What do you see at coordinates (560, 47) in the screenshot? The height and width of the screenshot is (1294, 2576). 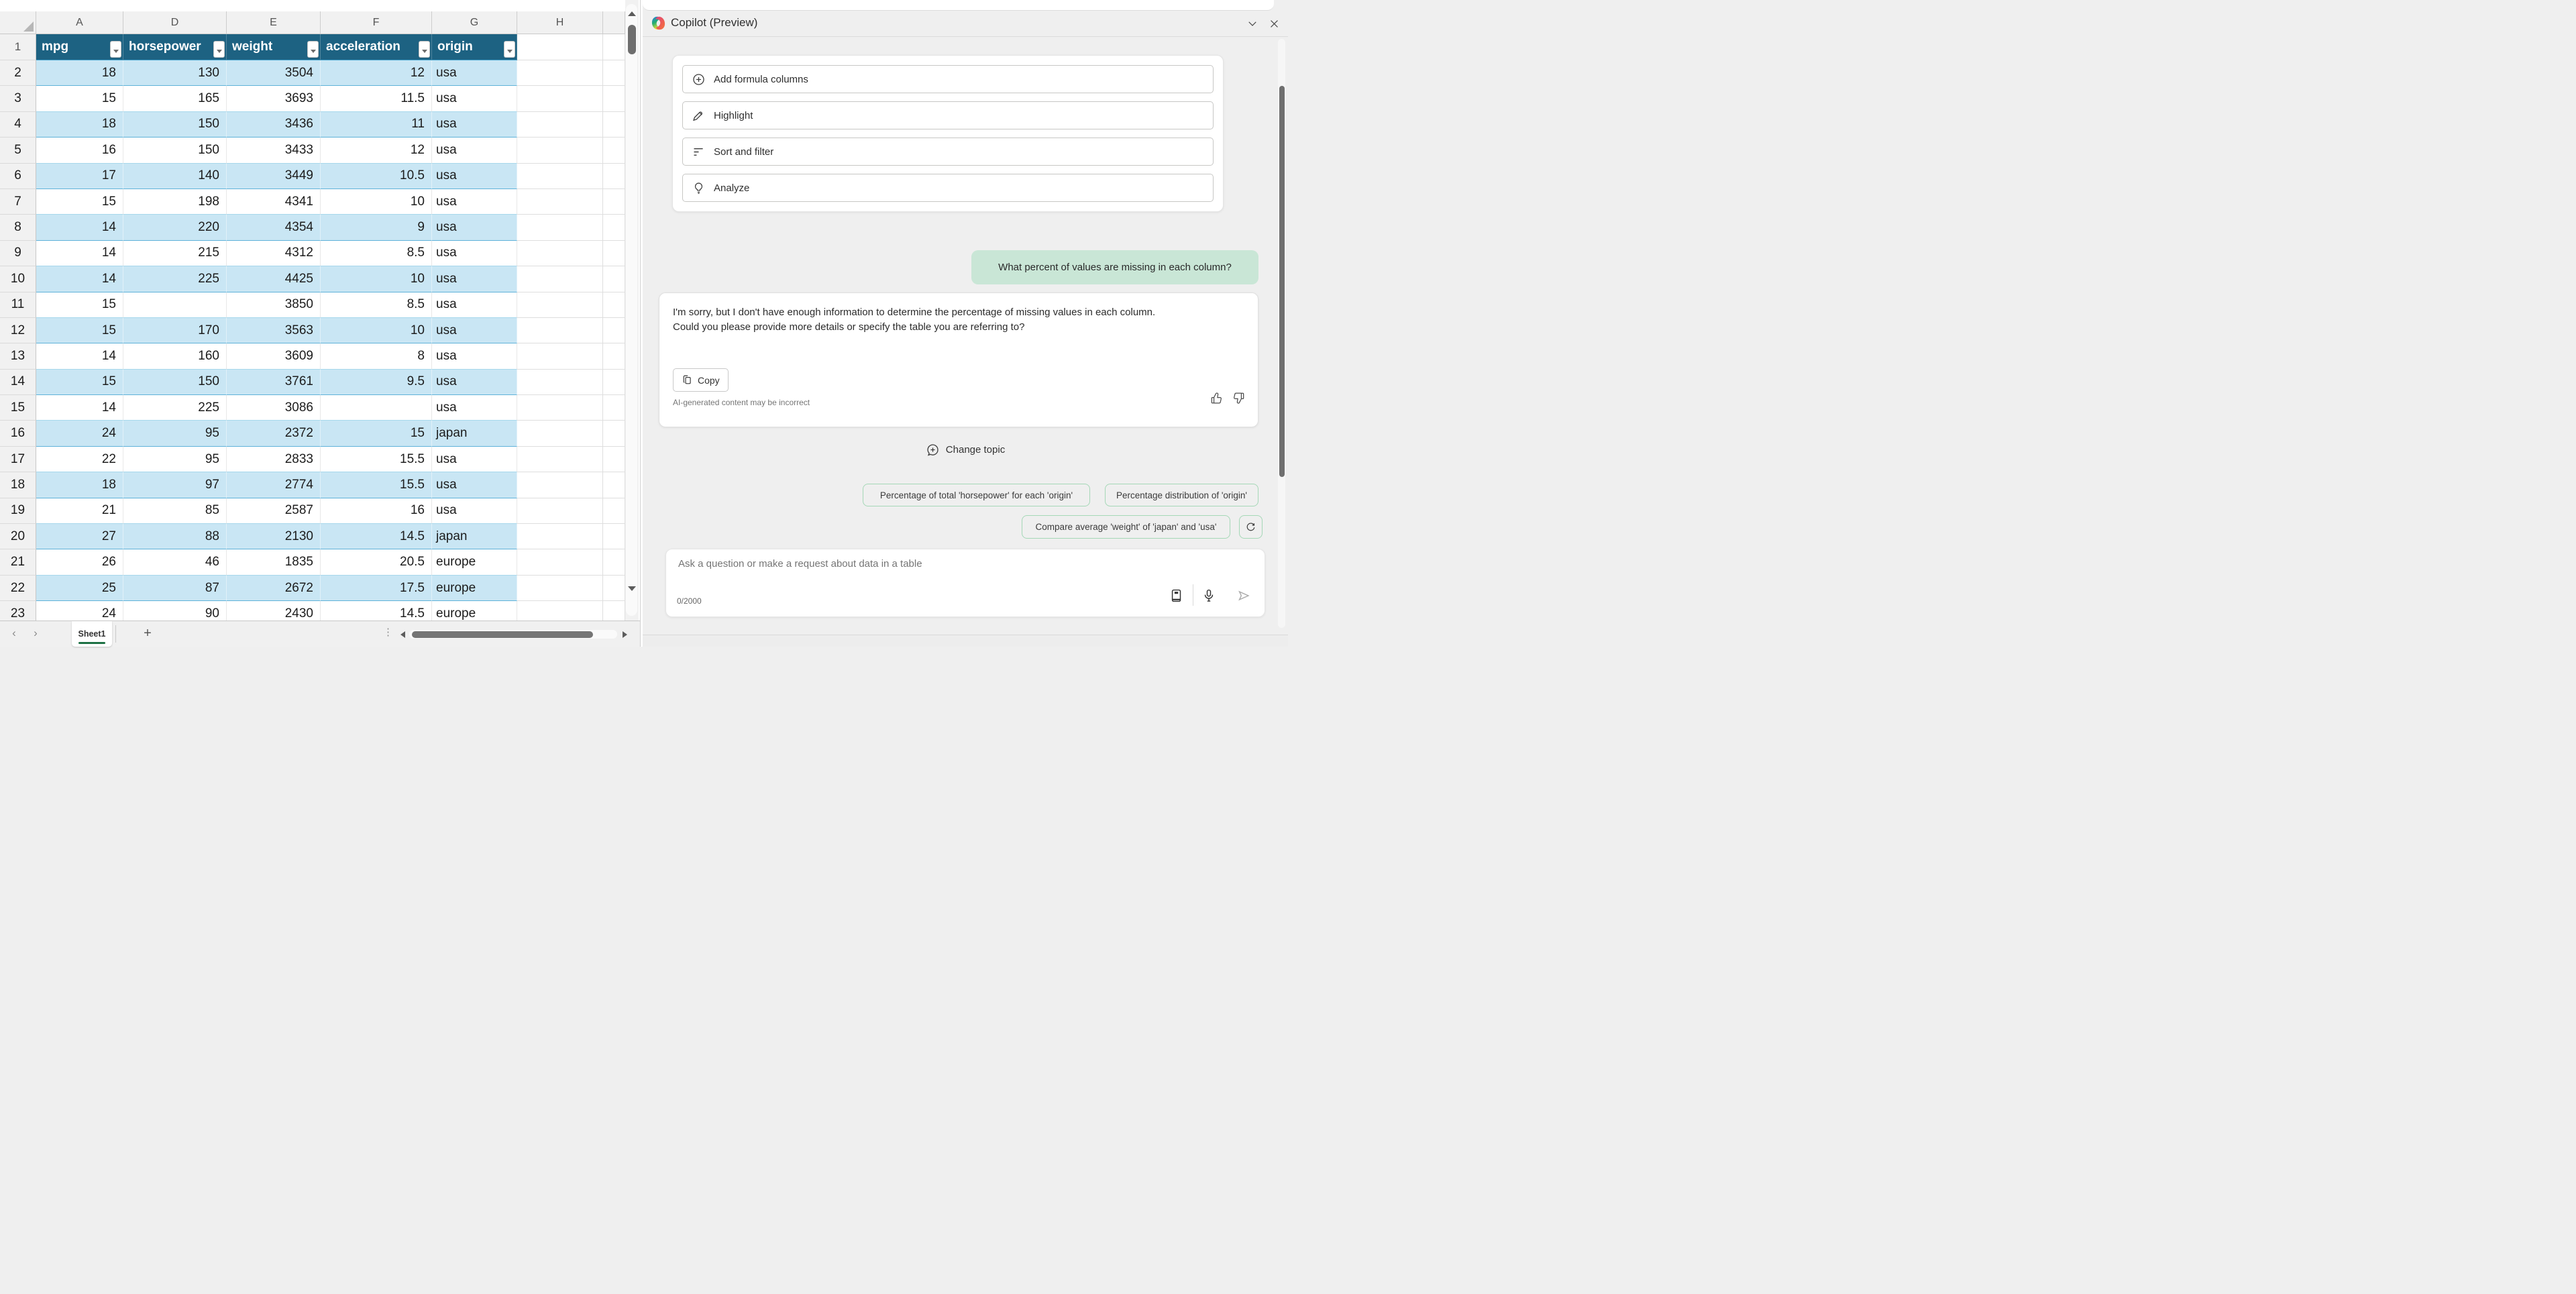 I see `cell-H1` at bounding box center [560, 47].